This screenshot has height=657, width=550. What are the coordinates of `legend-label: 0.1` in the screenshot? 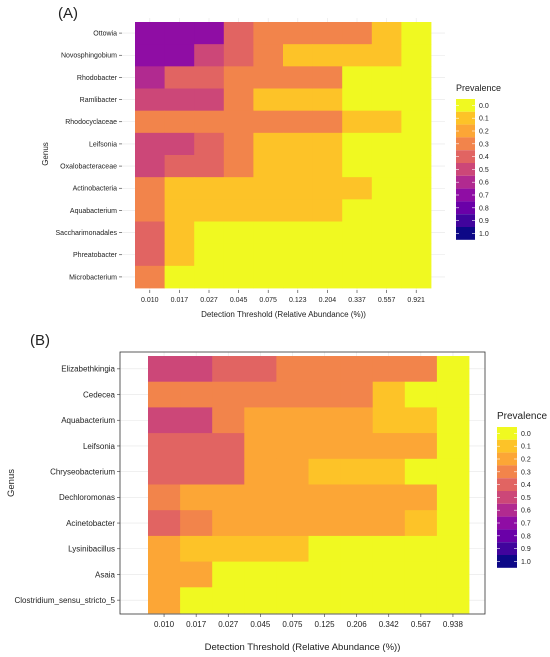 It's located at (526, 447).